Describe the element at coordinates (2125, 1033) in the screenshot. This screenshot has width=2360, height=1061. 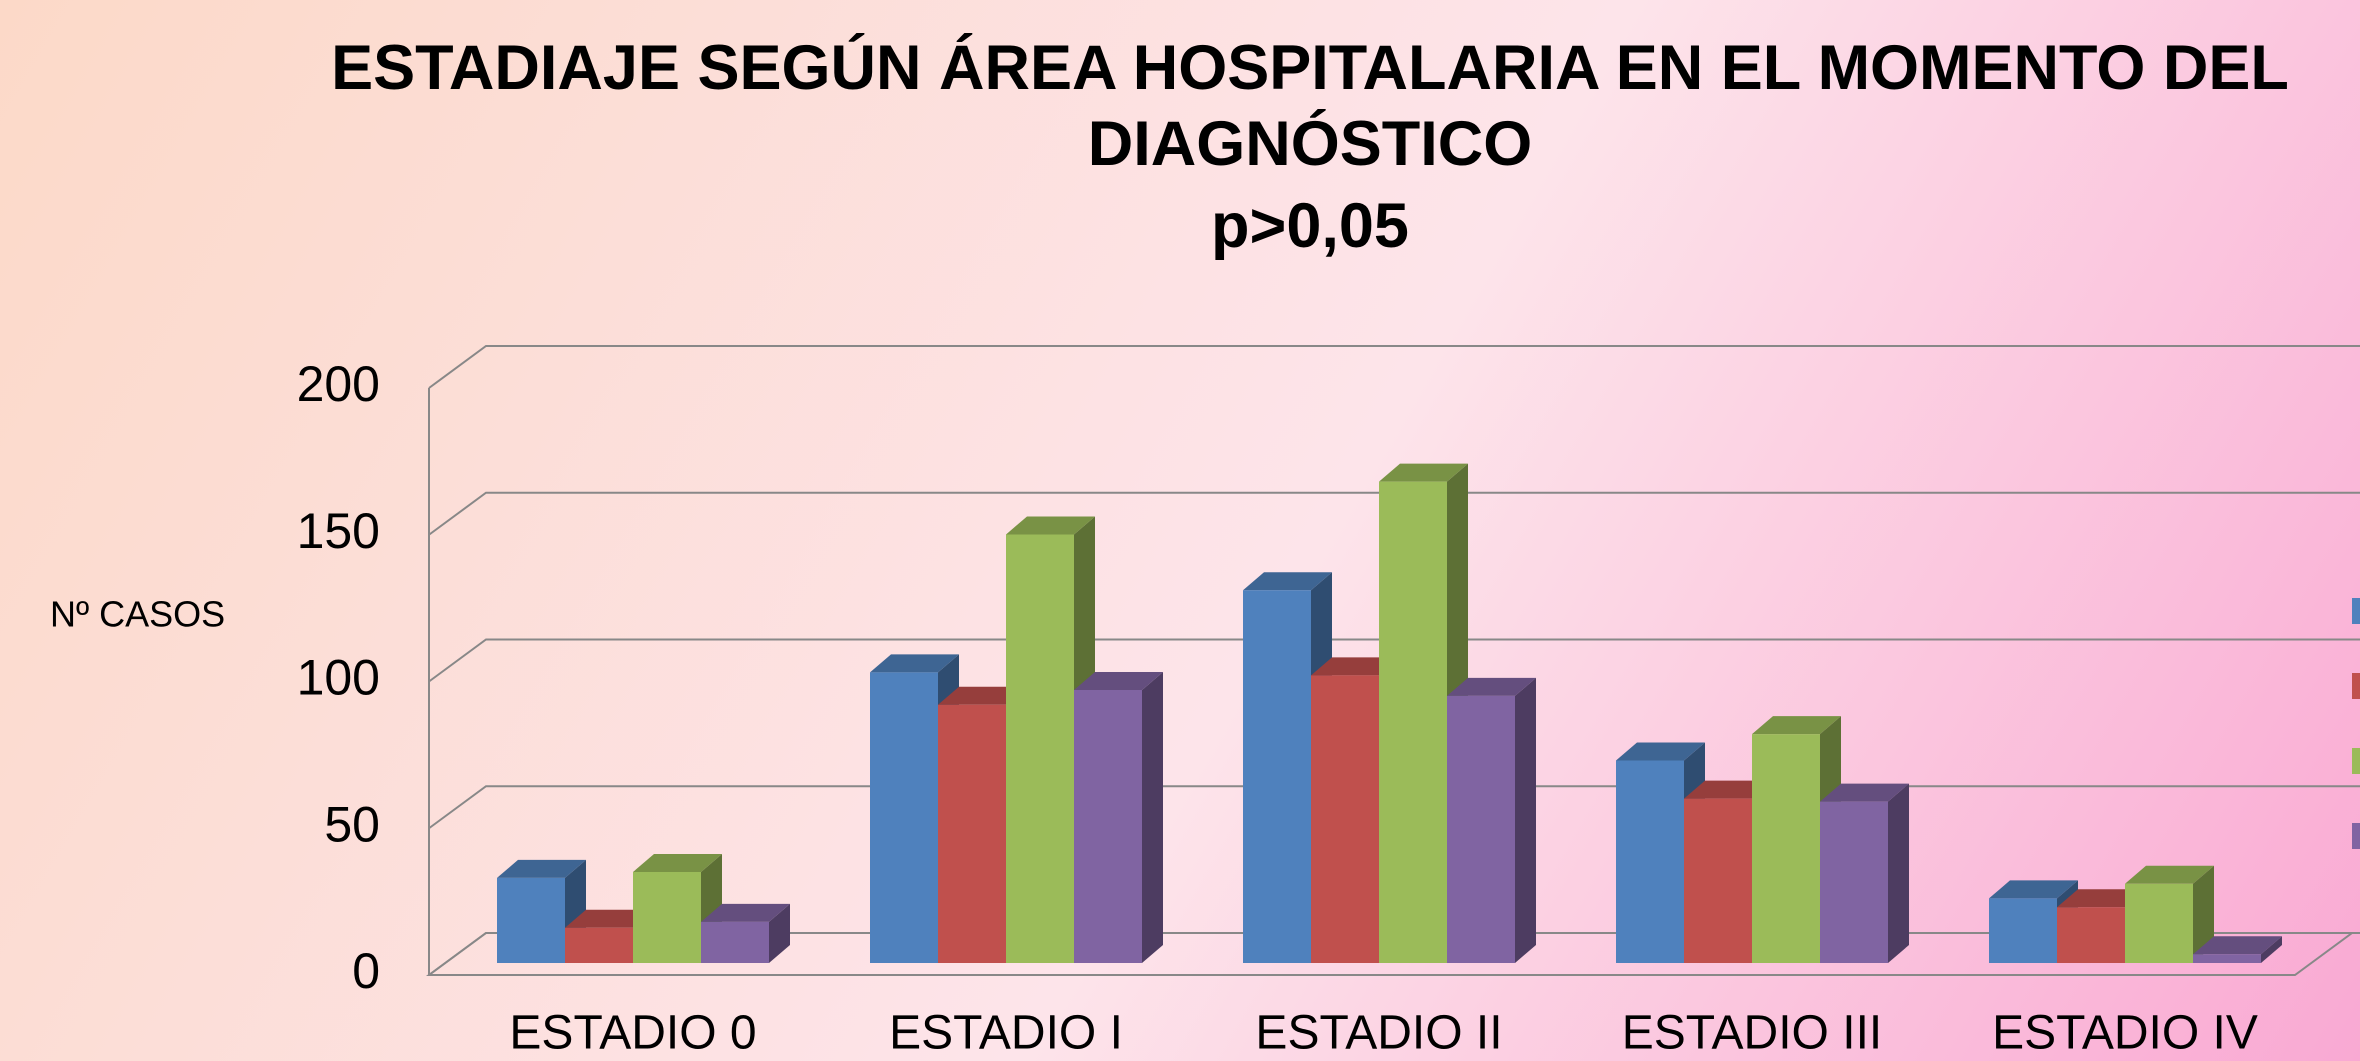
I see `x-tick-label: ESTADIO IV` at that location.